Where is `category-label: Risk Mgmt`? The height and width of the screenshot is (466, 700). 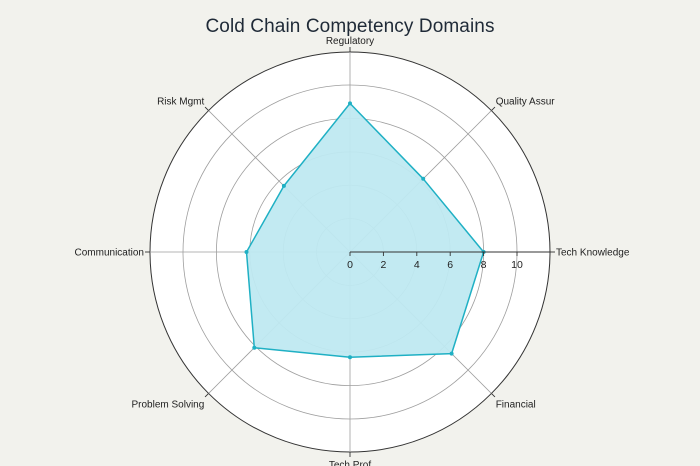
category-label: Risk Mgmt is located at coordinates (180, 101).